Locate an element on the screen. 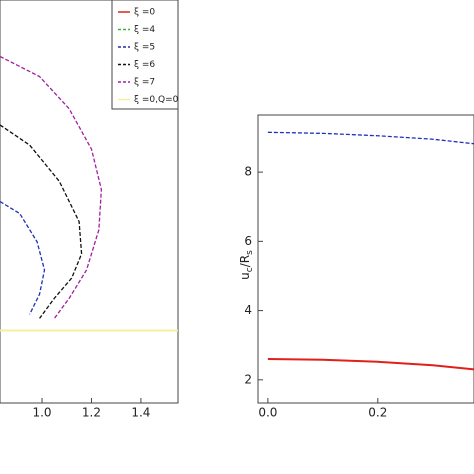  y-tick-label: 6 is located at coordinates (248, 241).